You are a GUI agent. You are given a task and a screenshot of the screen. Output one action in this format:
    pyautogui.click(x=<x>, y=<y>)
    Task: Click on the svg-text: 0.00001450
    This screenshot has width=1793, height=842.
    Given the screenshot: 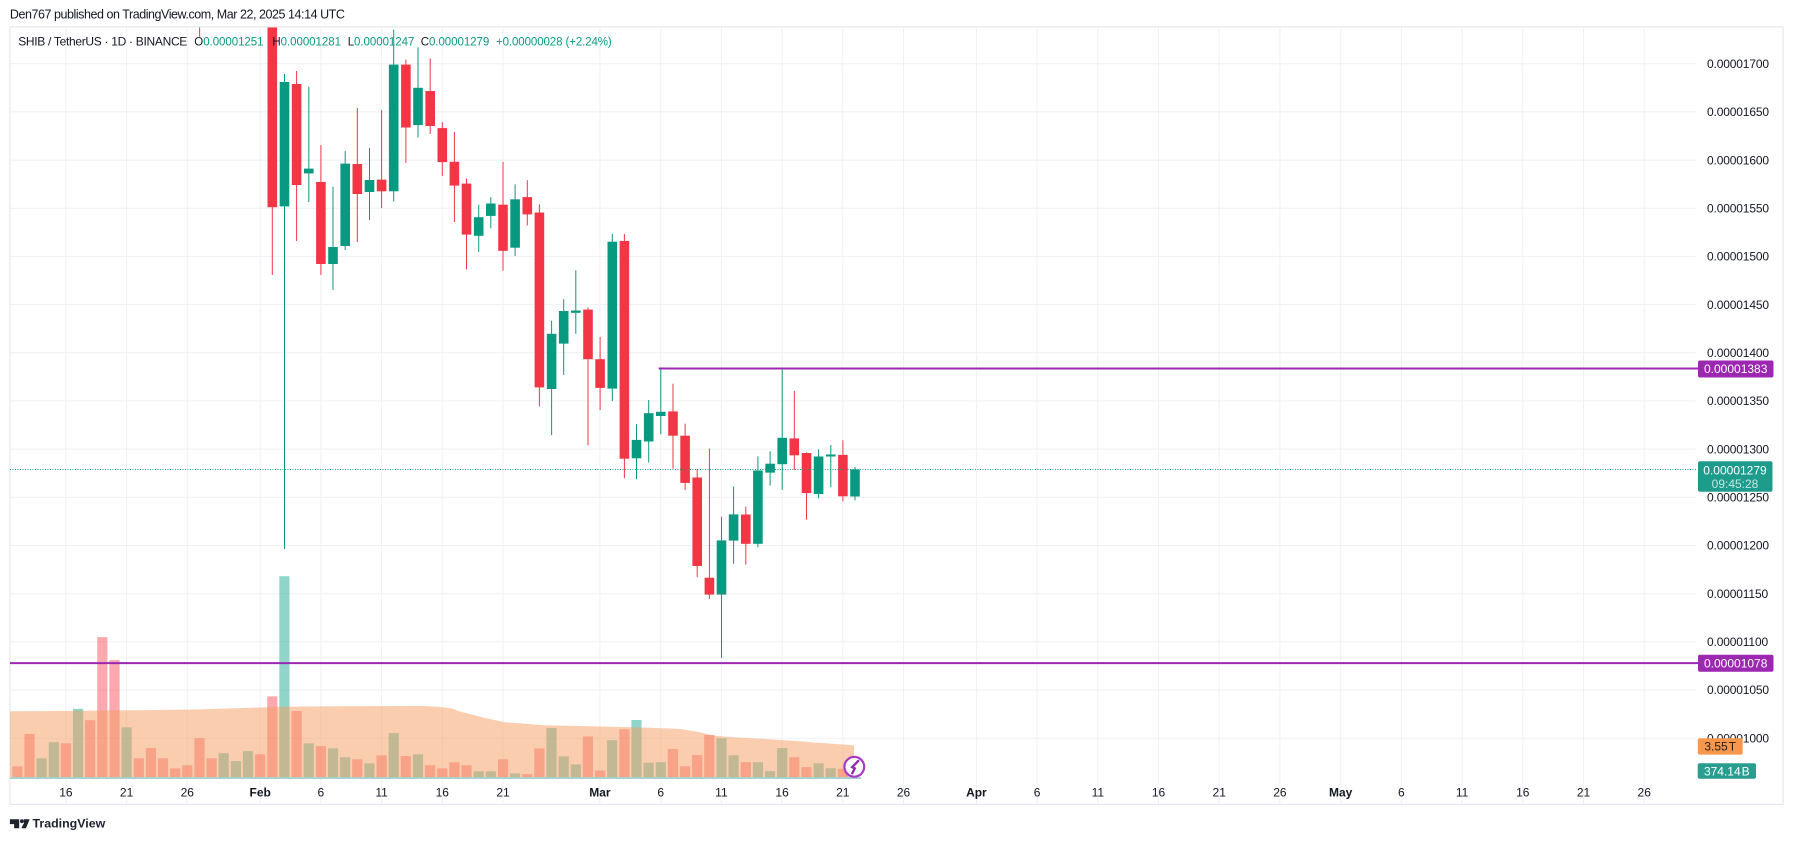 What is the action you would take?
    pyautogui.click(x=1738, y=305)
    